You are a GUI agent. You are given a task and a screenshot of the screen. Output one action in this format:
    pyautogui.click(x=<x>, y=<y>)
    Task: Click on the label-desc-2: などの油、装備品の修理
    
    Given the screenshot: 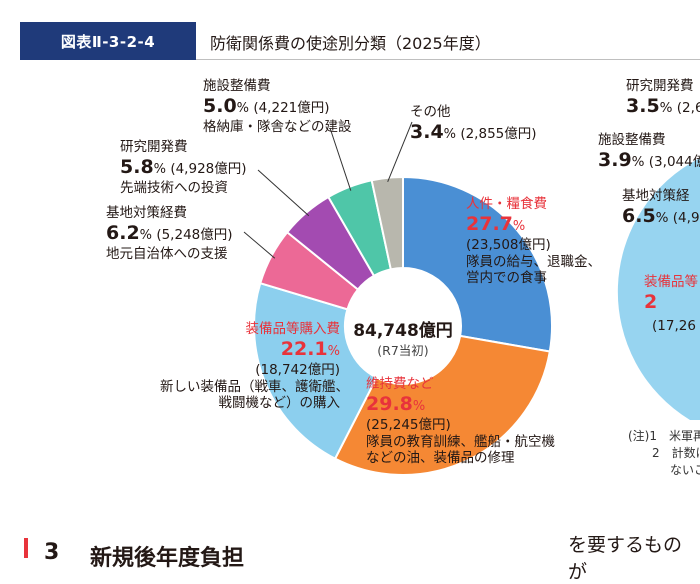 What is the action you would take?
    pyautogui.click(x=440, y=458)
    